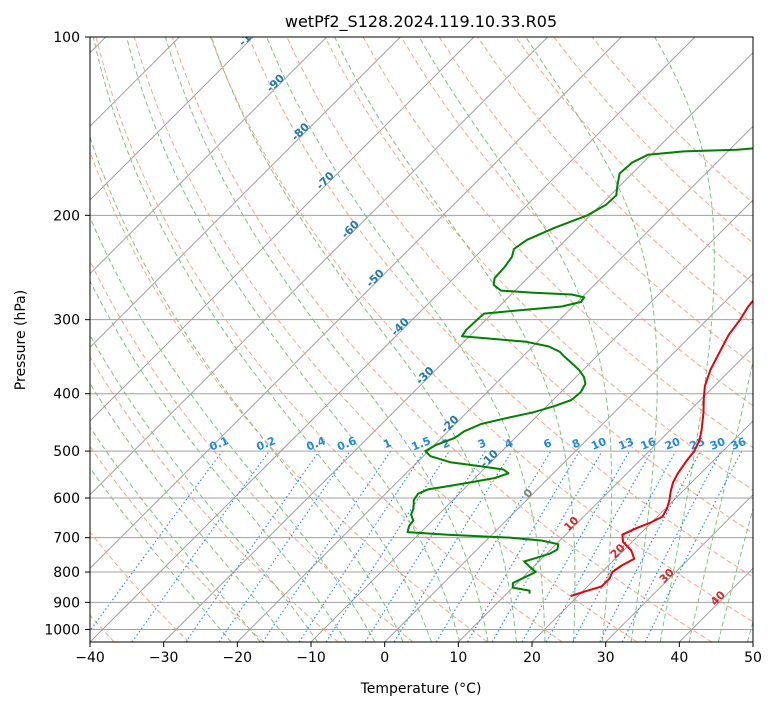 This screenshot has width=775, height=708. What do you see at coordinates (718, 598) in the screenshot?
I see `adiabat-label: 40` at bounding box center [718, 598].